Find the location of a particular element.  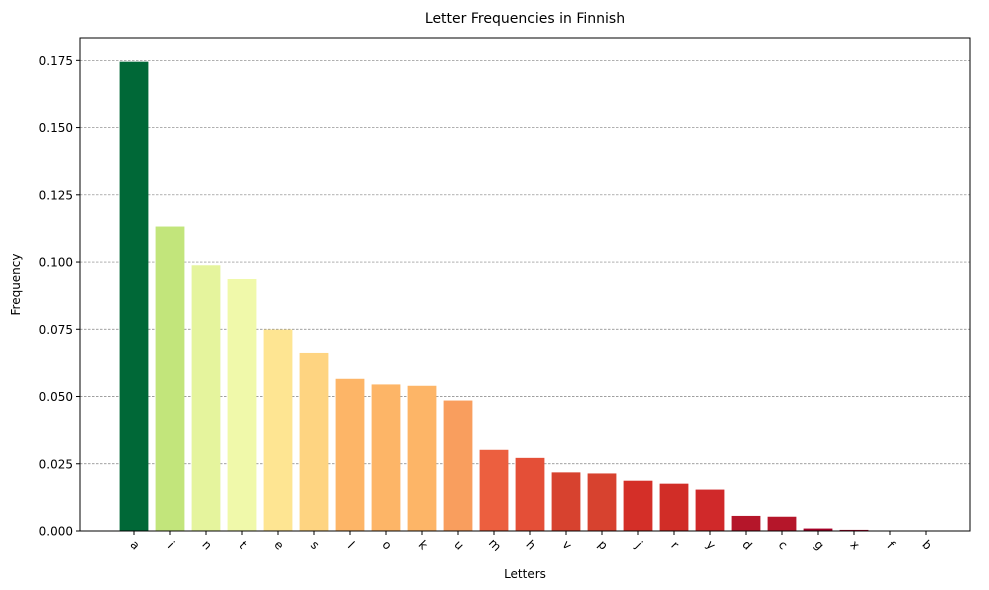

bar-y is located at coordinates (710, 510).